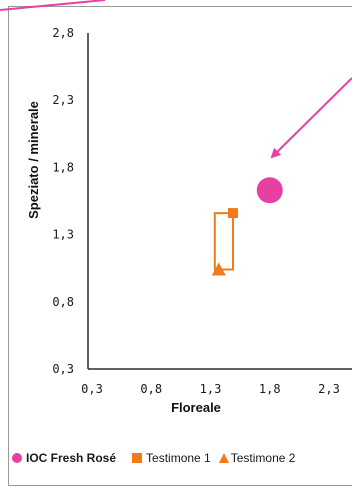 Image resolution: width=352 pixels, height=486 pixels. What do you see at coordinates (151, 389) in the screenshot?
I see `x-tick-label: 0,8` at bounding box center [151, 389].